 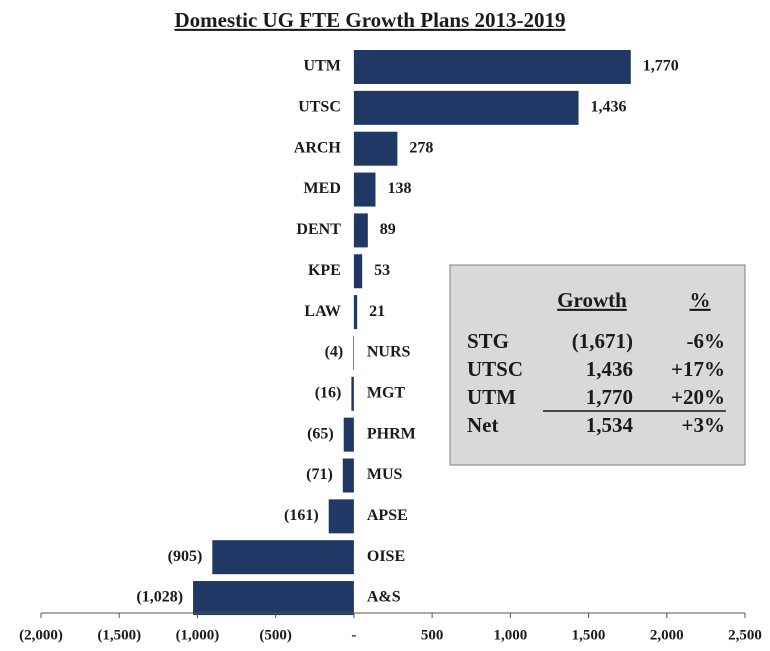 I want to click on value-label: 21, so click(x=377, y=311).